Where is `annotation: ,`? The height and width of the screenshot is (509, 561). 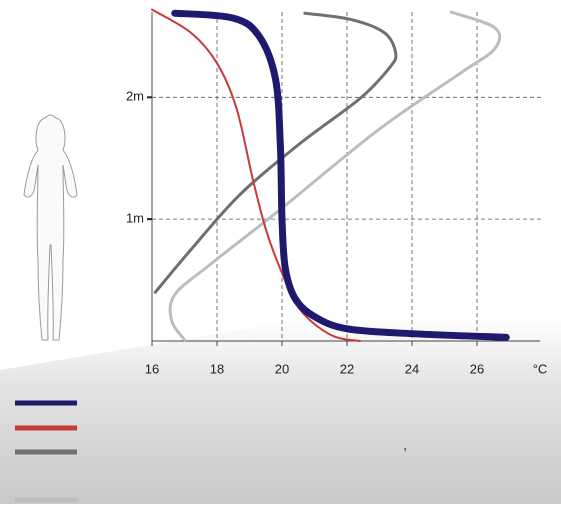
annotation: , is located at coordinates (405, 444).